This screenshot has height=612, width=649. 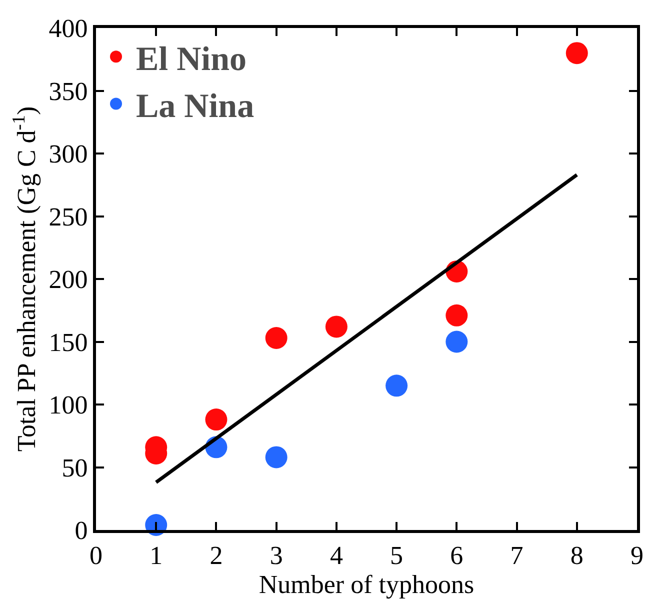 I want to click on x-axis-title: Number of typhoons, so click(x=366, y=585).